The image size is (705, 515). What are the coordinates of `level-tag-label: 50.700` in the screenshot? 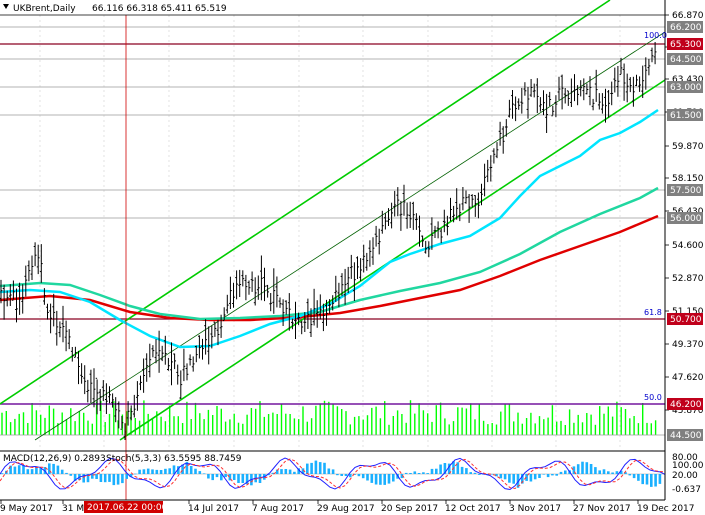 It's located at (686, 320).